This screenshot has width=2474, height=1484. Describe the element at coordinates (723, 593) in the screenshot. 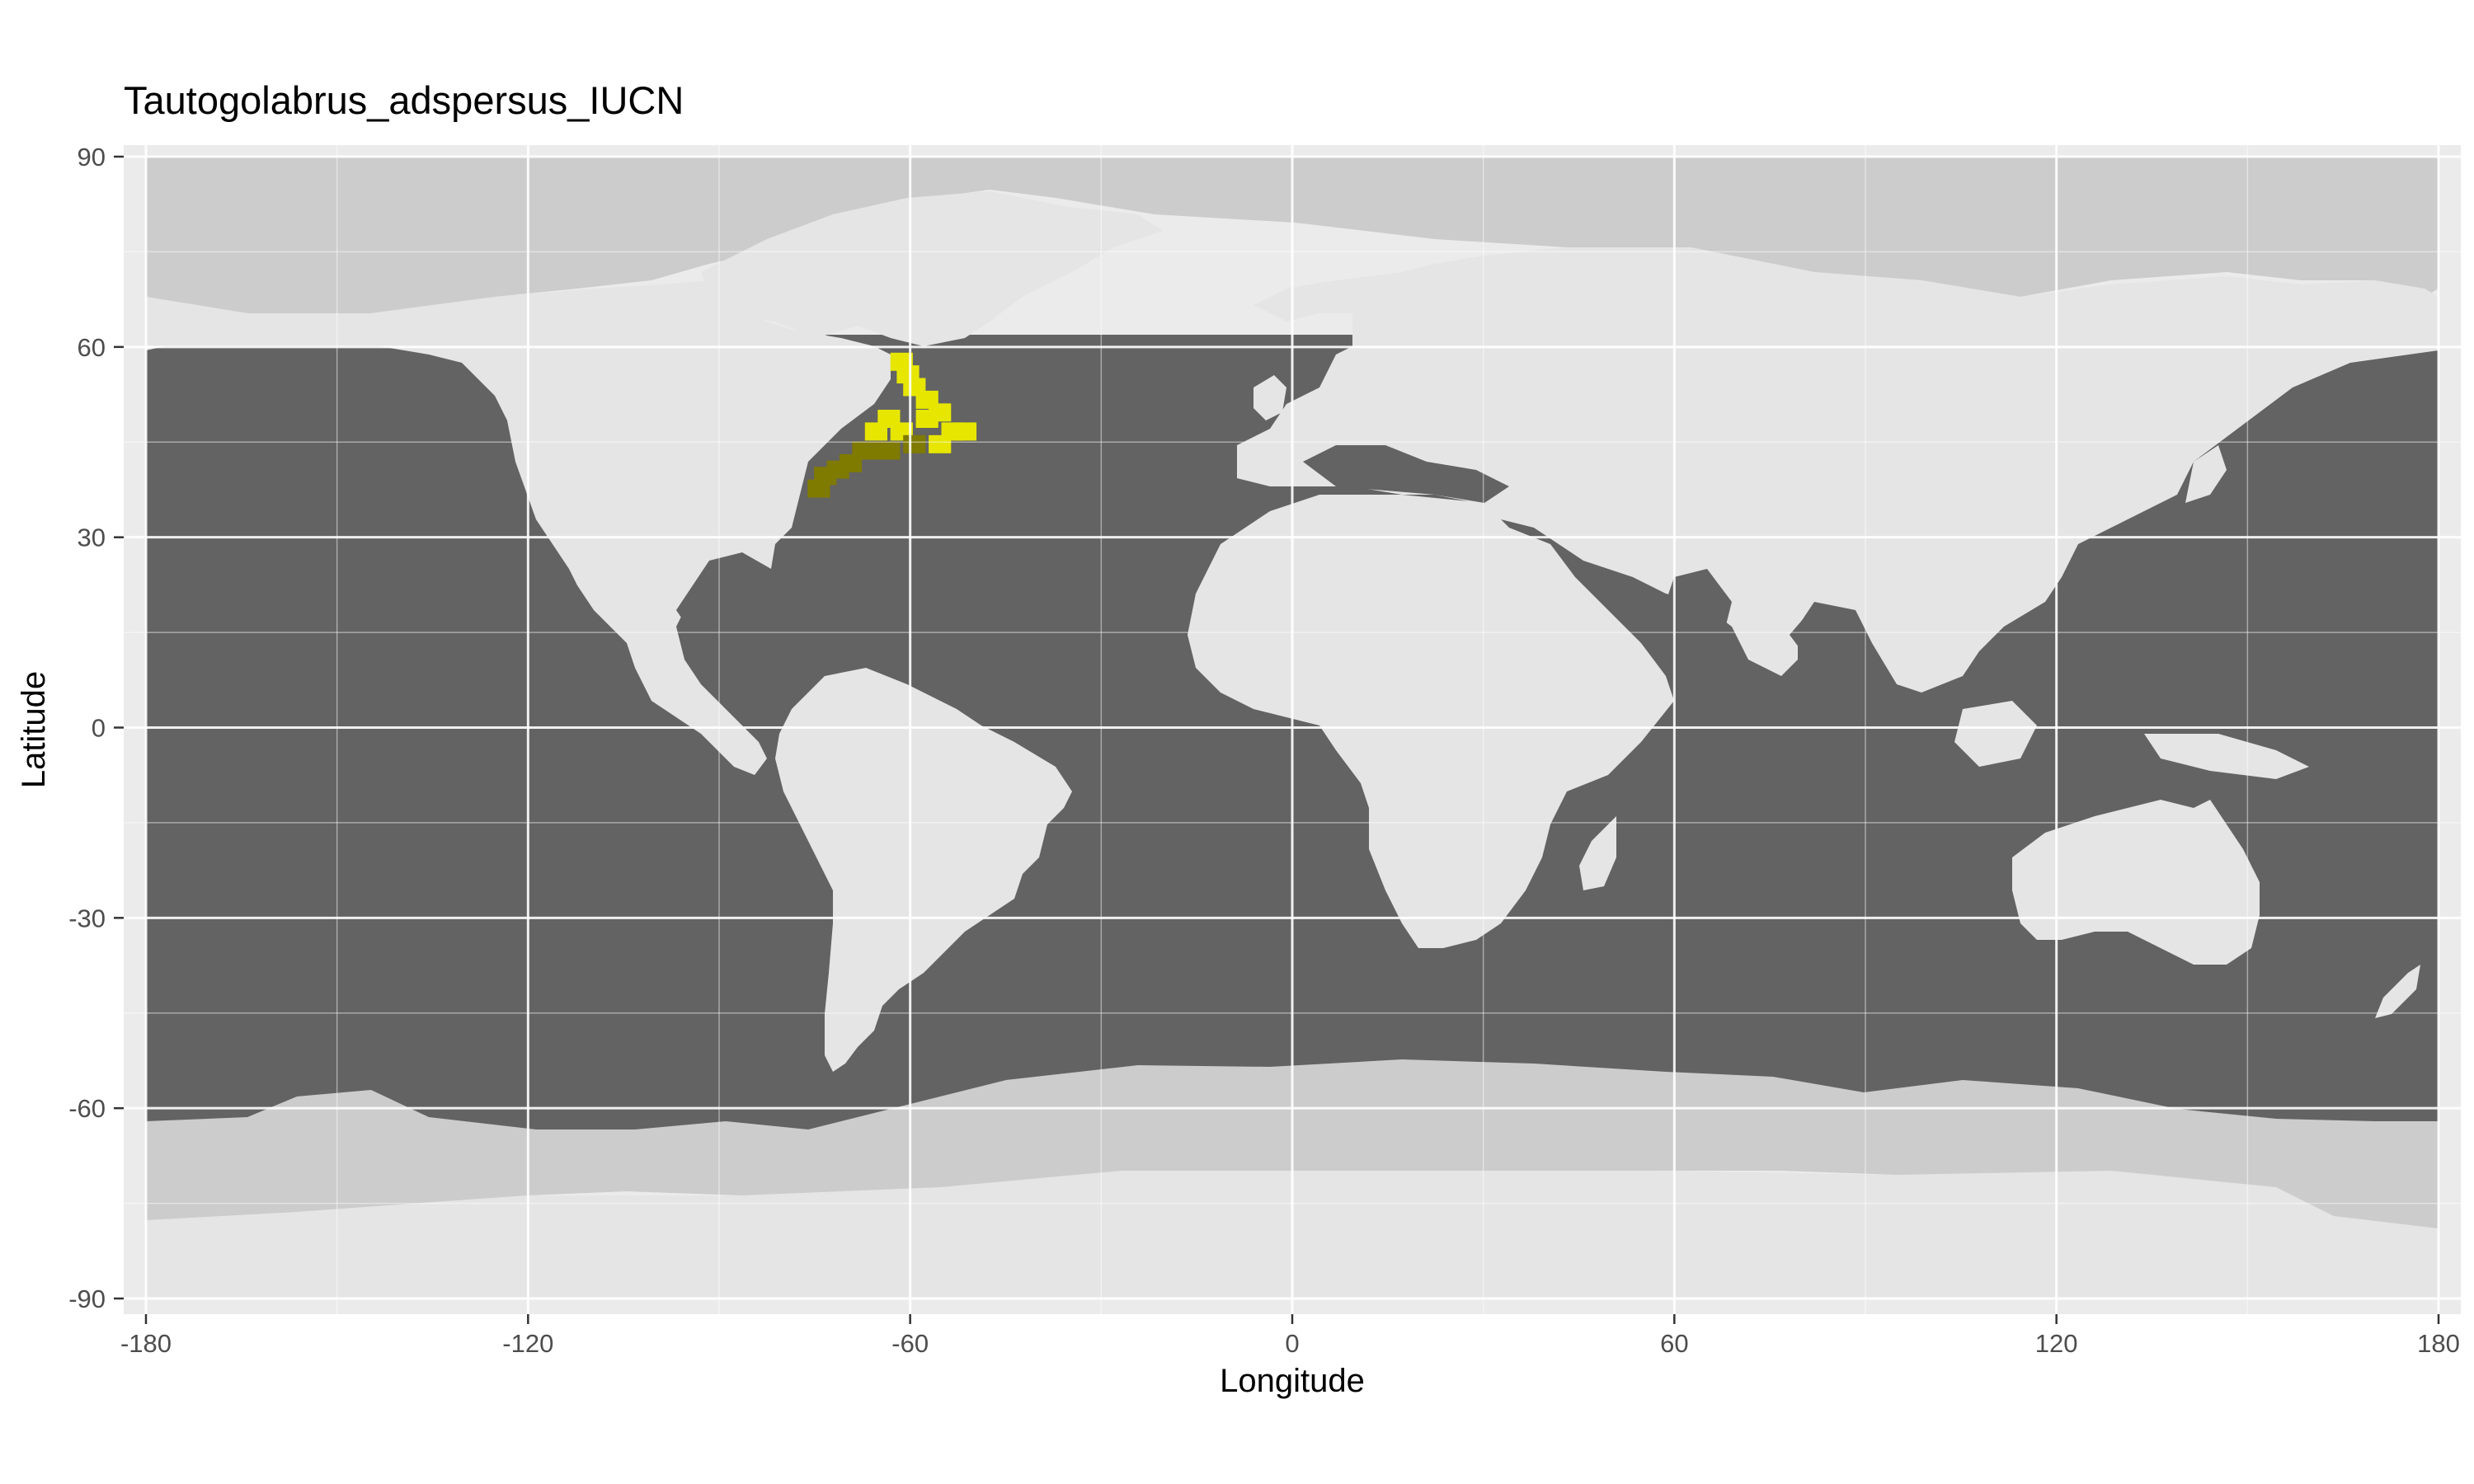

I see `gulf-of-mexico-water` at that location.